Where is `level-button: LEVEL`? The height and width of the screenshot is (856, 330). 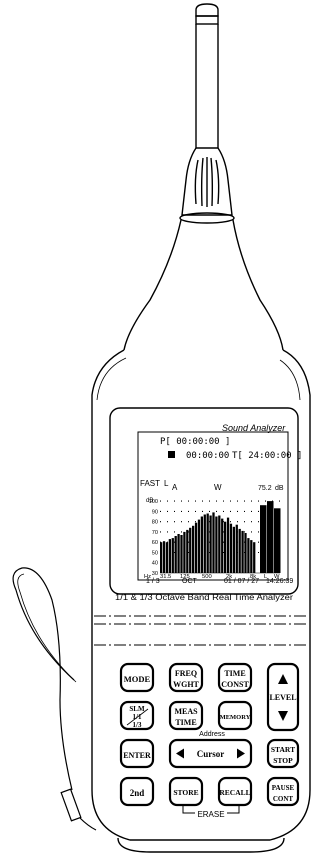
level-button: LEVEL is located at coordinates (283, 697).